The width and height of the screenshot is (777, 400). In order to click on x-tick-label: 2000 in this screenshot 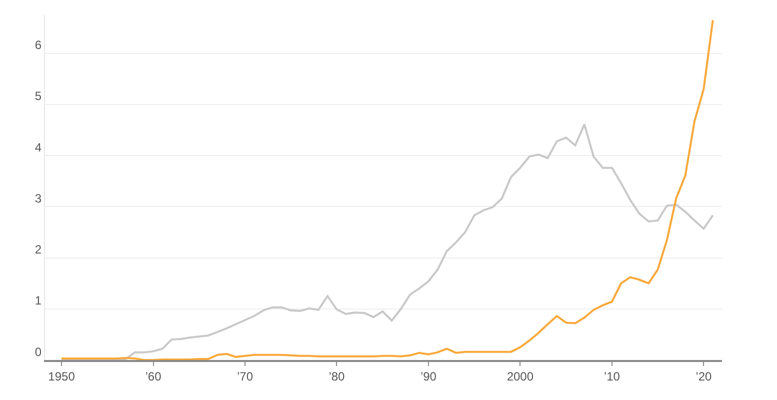, I will do `click(520, 376)`.